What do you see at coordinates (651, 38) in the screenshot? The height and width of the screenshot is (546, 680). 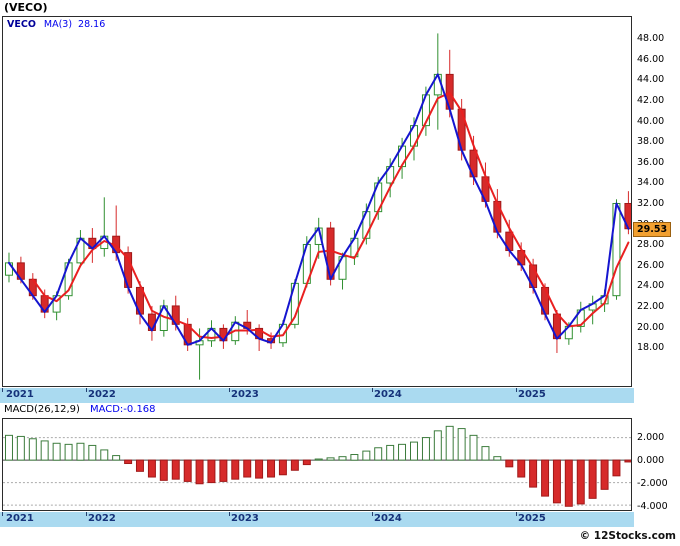 I see `price-y-axis-label: 48.00` at bounding box center [651, 38].